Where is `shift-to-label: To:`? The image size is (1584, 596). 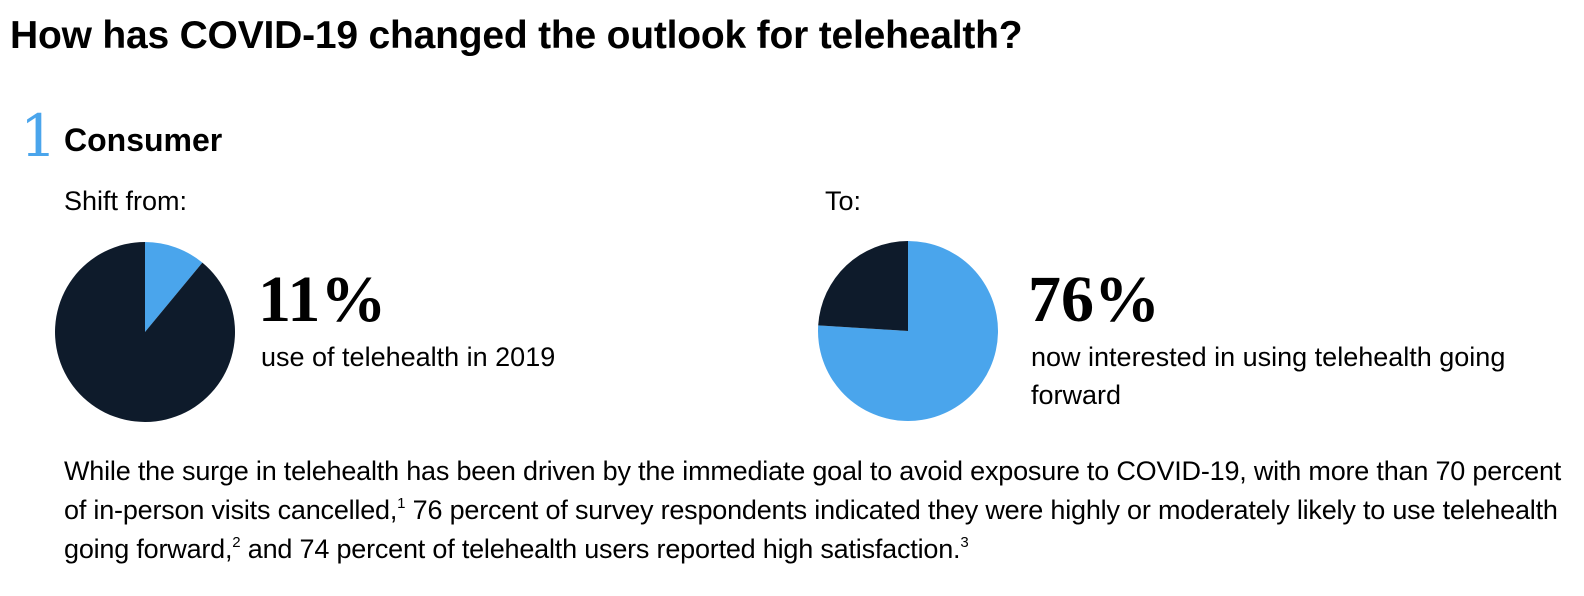 shift-to-label: To: is located at coordinates (843, 201).